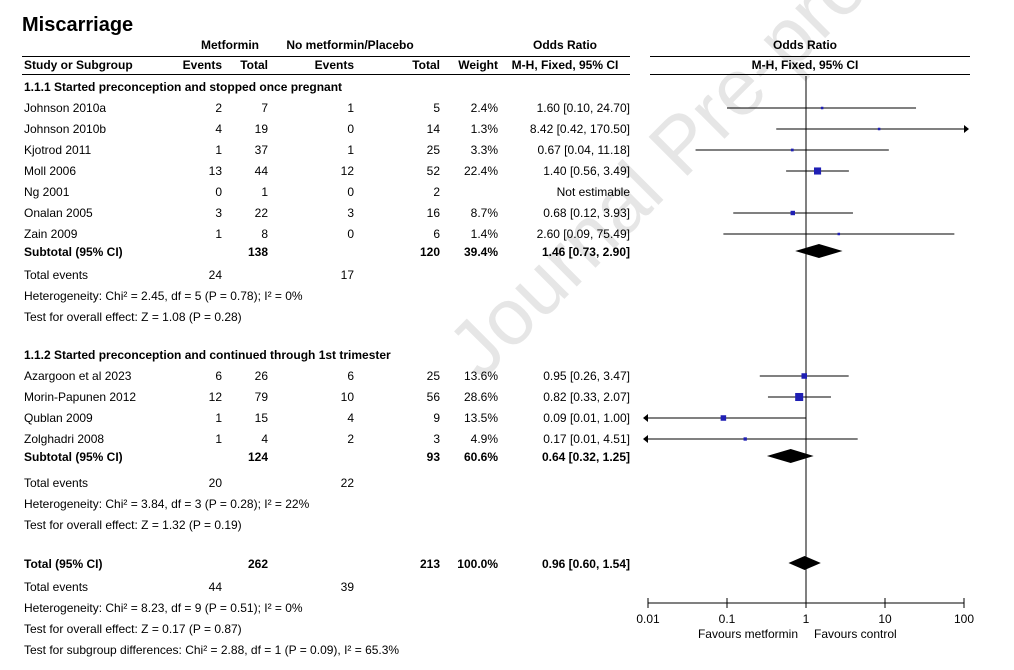  What do you see at coordinates (58, 418) in the screenshot?
I see `study-label: Qublan 2009` at bounding box center [58, 418].